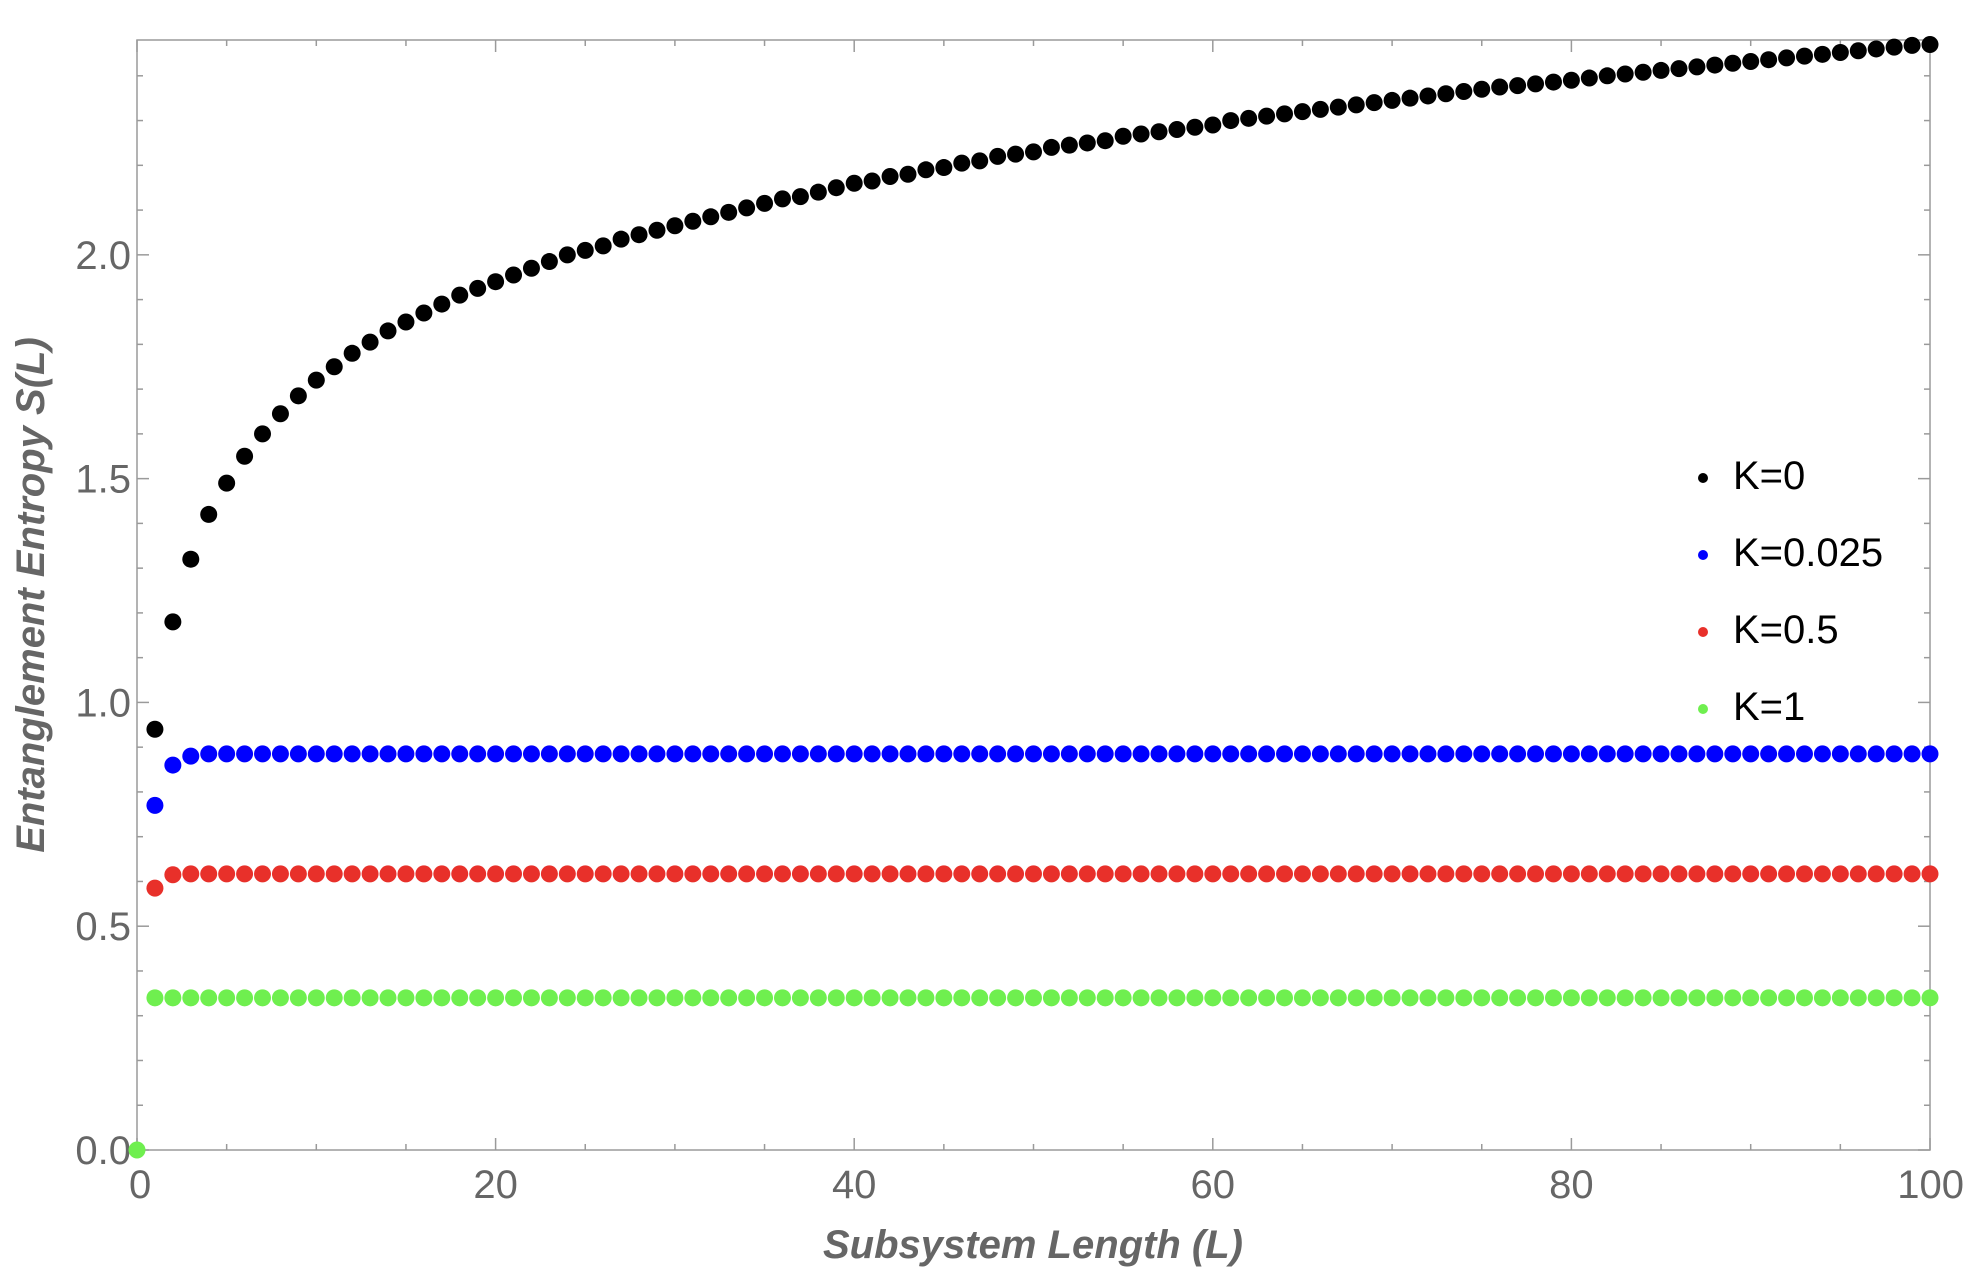 This screenshot has width=1982, height=1282. What do you see at coordinates (1571, 1185) in the screenshot?
I see `x-tick-label: 80` at bounding box center [1571, 1185].